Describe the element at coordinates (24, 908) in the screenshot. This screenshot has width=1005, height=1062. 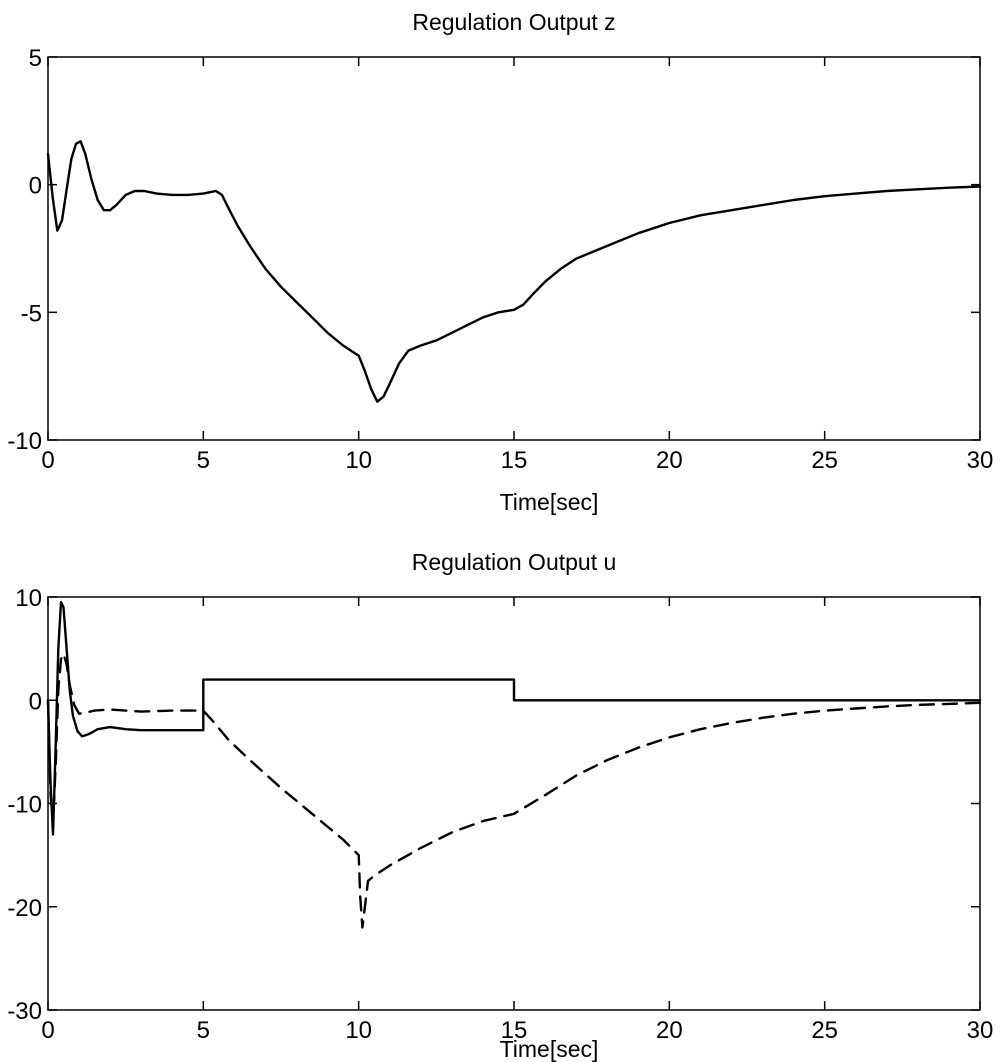
I see `y-tick-label: -20` at that location.